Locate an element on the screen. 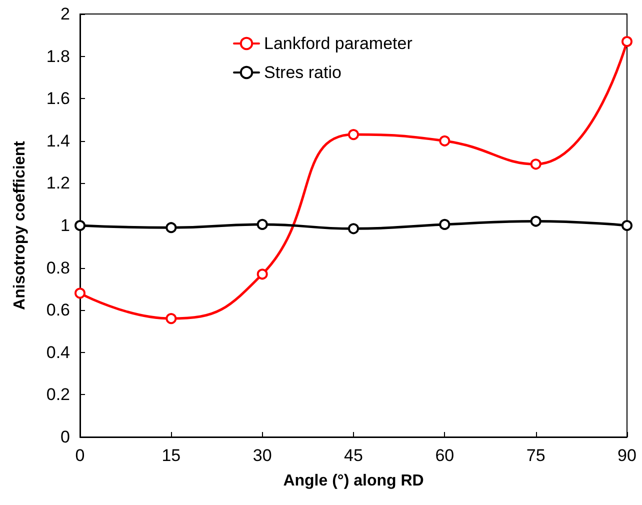 The width and height of the screenshot is (642, 505). y-tick-label: 0.4 is located at coordinates (58, 352).